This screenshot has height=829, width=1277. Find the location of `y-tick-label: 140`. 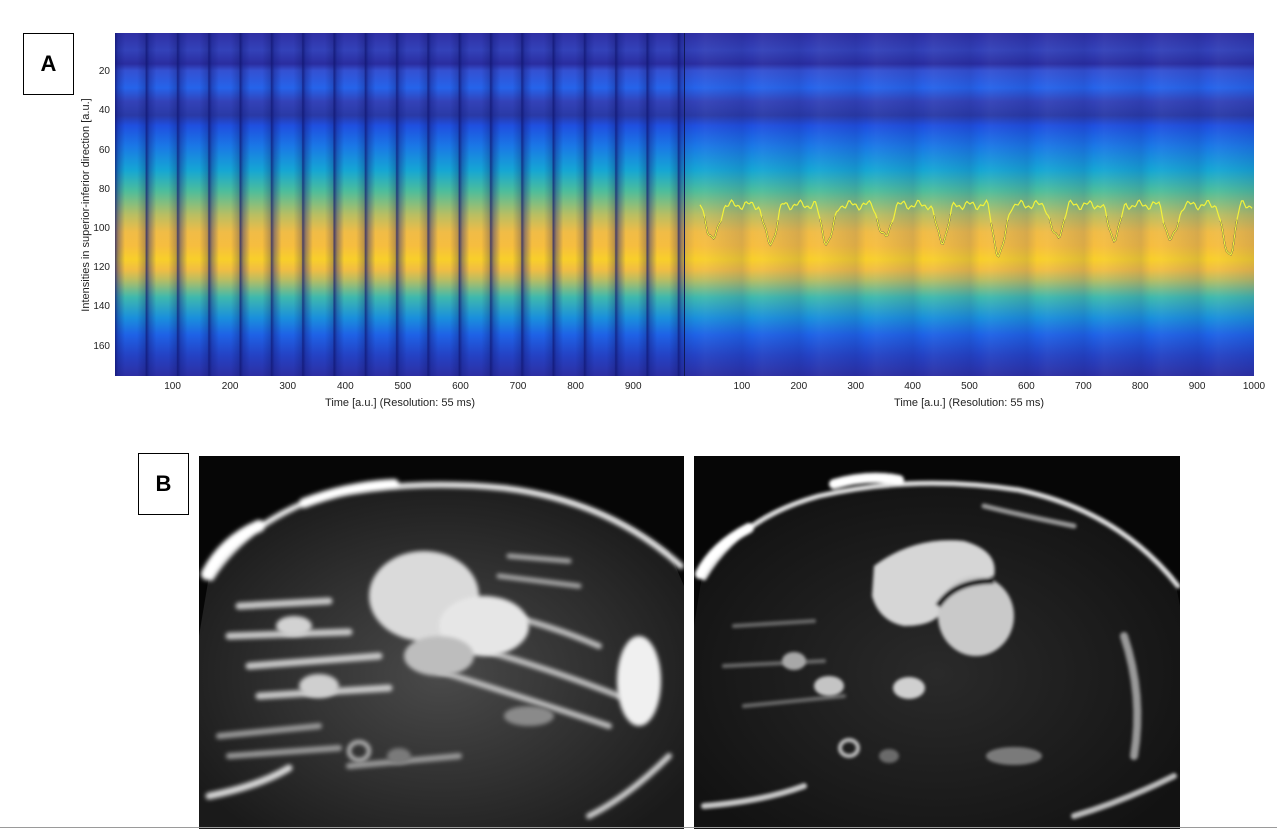

y-tick-label: 140 is located at coordinates (101, 307).